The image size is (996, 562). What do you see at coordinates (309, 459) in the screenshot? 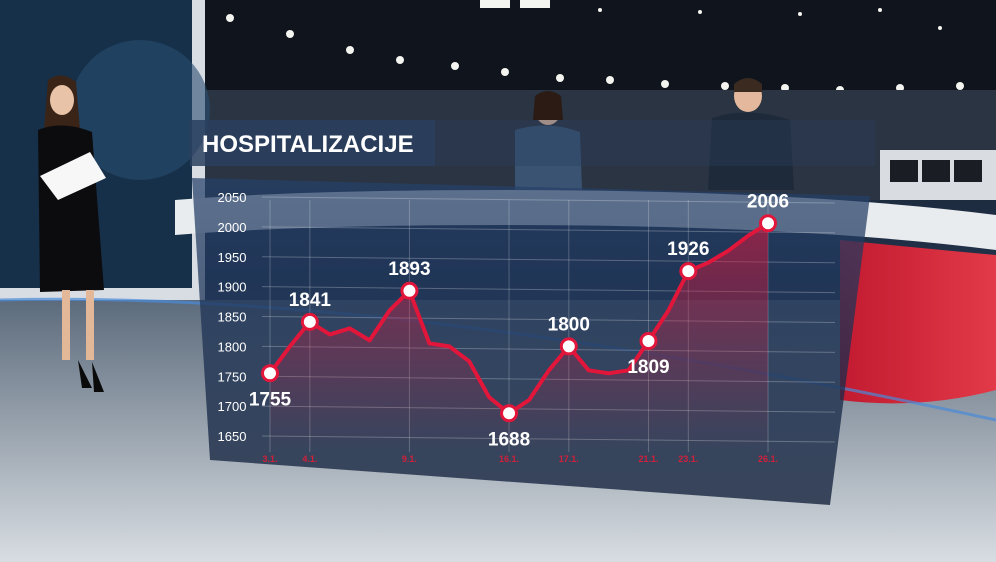
I see `x-tick-label: 4.1.` at bounding box center [309, 459].